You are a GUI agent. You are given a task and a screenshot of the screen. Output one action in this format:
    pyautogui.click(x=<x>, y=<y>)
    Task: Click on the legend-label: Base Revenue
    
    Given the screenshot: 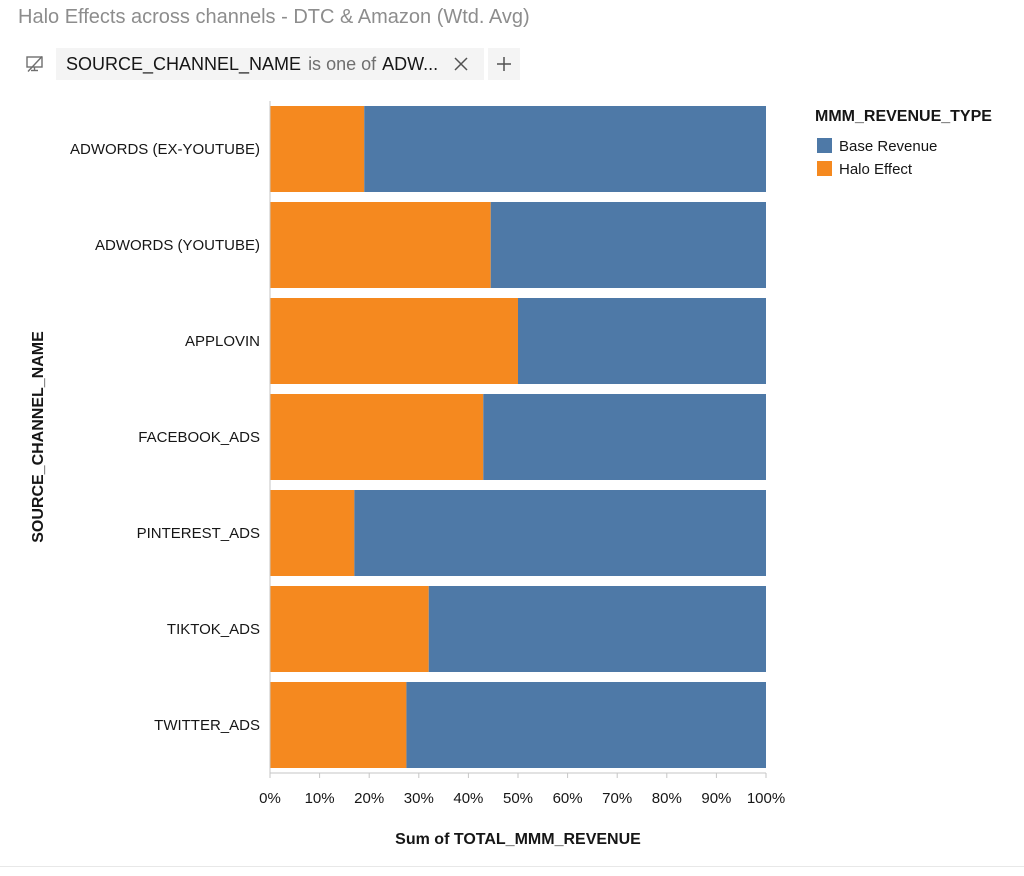 What is the action you would take?
    pyautogui.click(x=888, y=146)
    